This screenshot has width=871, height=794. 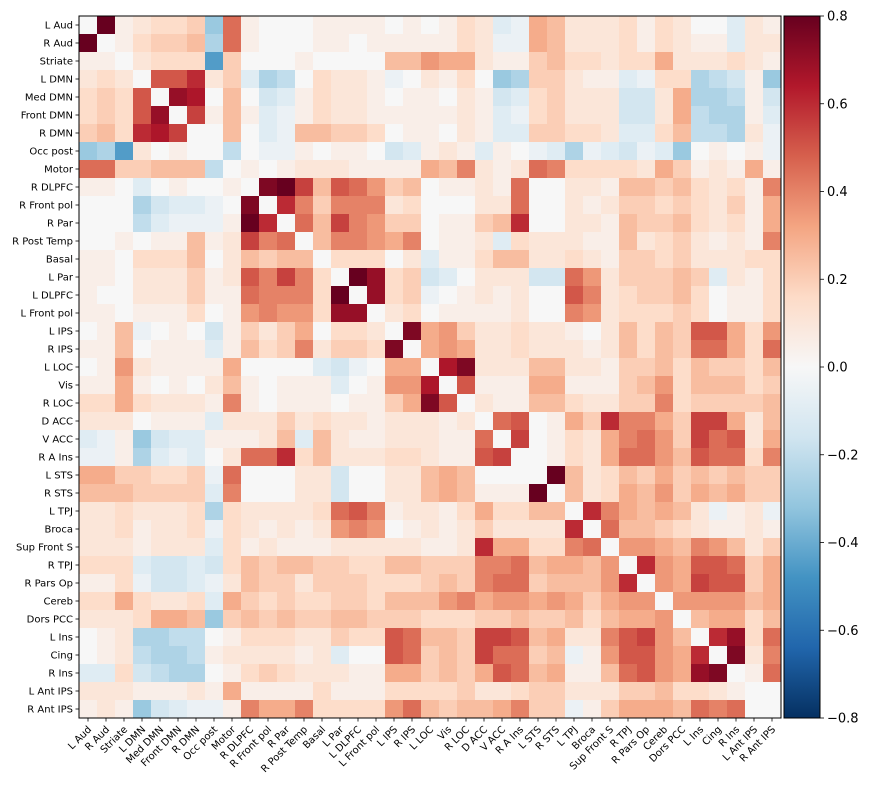 What do you see at coordinates (57, 422) in the screenshot?
I see `y-tick-label: D ACC` at bounding box center [57, 422].